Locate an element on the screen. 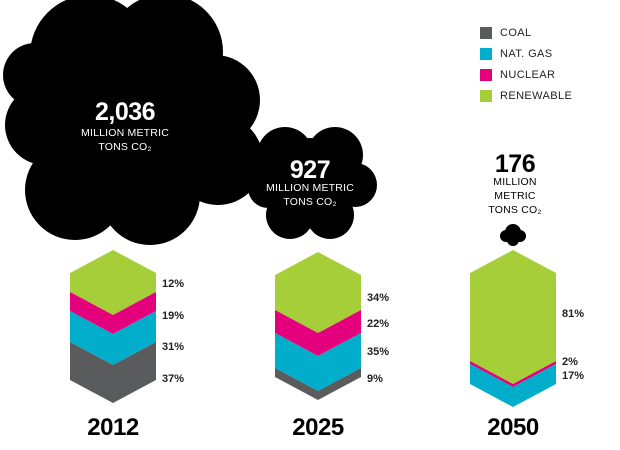 This screenshot has width=620, height=450. emission-unit-2012-line1: MILLION METRIC is located at coordinates (125, 133).